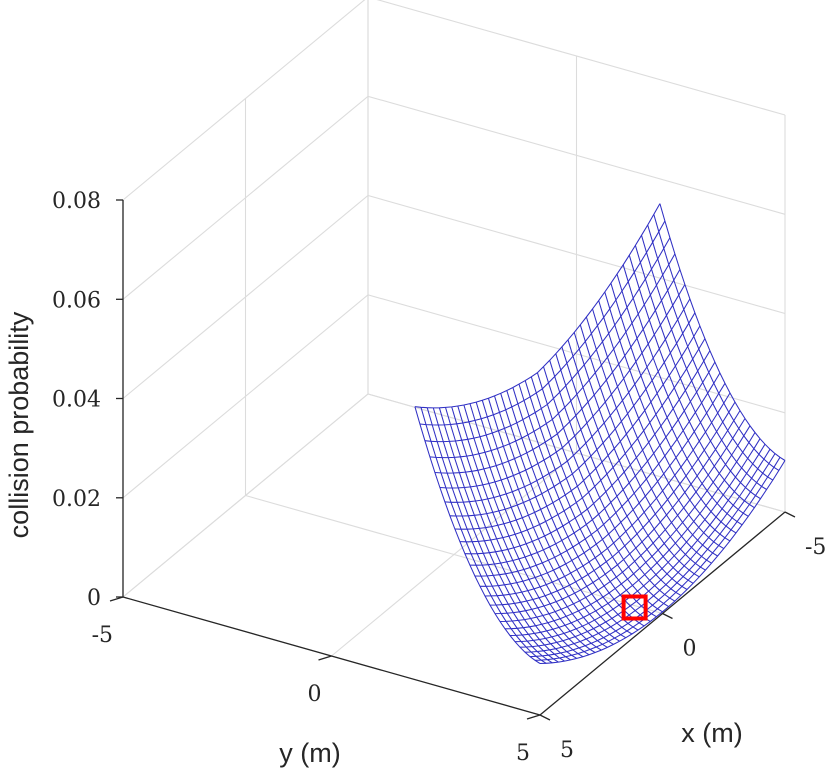 This screenshot has height=772, width=830. What do you see at coordinates (76, 400) in the screenshot?
I see `z-tick-label: 0.04` at bounding box center [76, 400].